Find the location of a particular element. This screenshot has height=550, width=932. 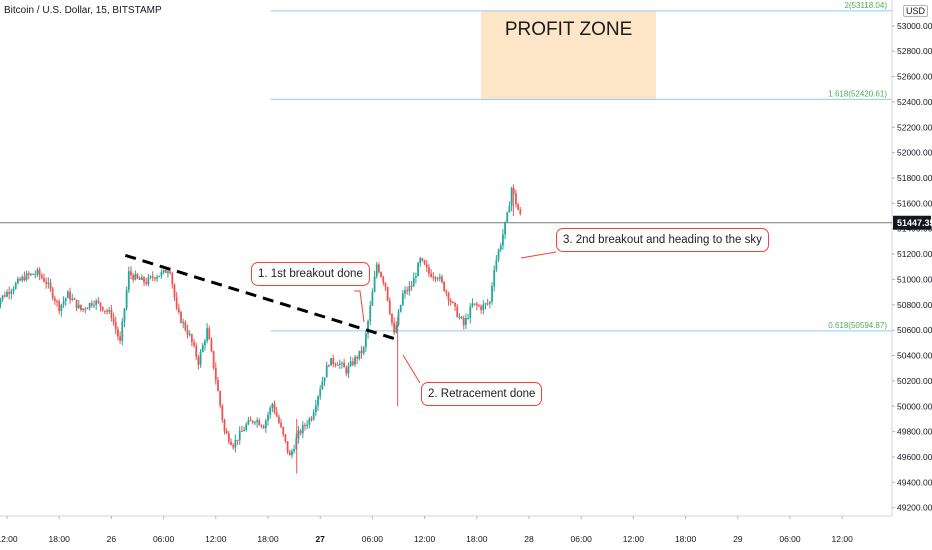

y-tick-label: 49800.00 is located at coordinates (914, 432).